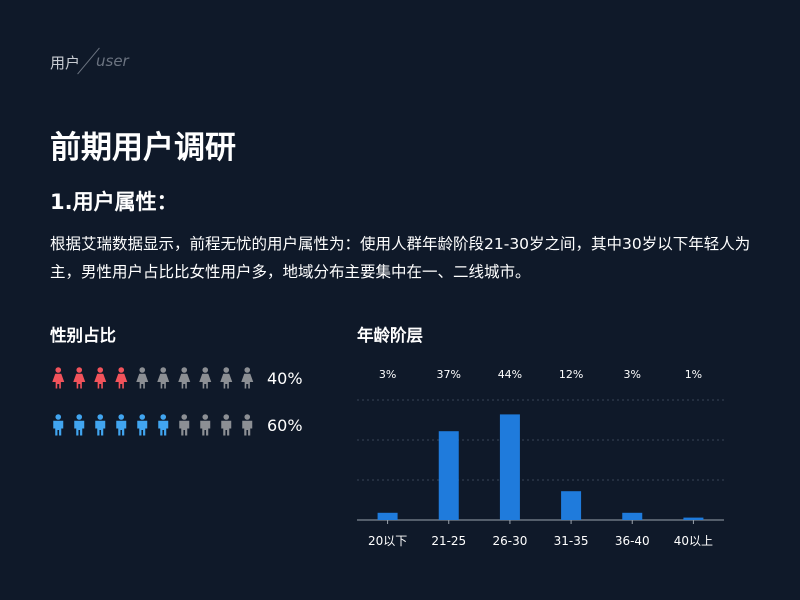 This screenshot has height=600, width=800. What do you see at coordinates (632, 541) in the screenshot?
I see `category-label: 36-40` at bounding box center [632, 541].